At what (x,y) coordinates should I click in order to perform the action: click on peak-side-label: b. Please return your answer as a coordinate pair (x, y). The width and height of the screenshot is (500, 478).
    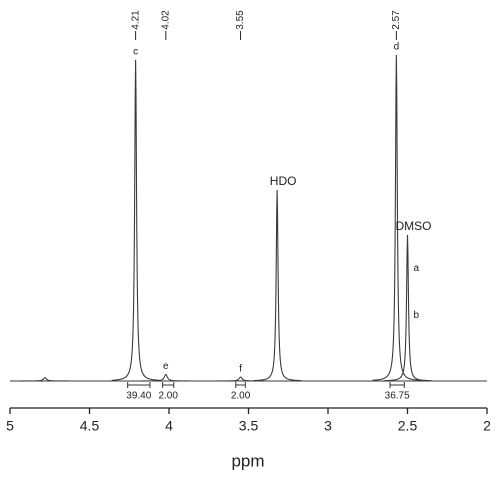
    Looking at the image, I should click on (417, 315).